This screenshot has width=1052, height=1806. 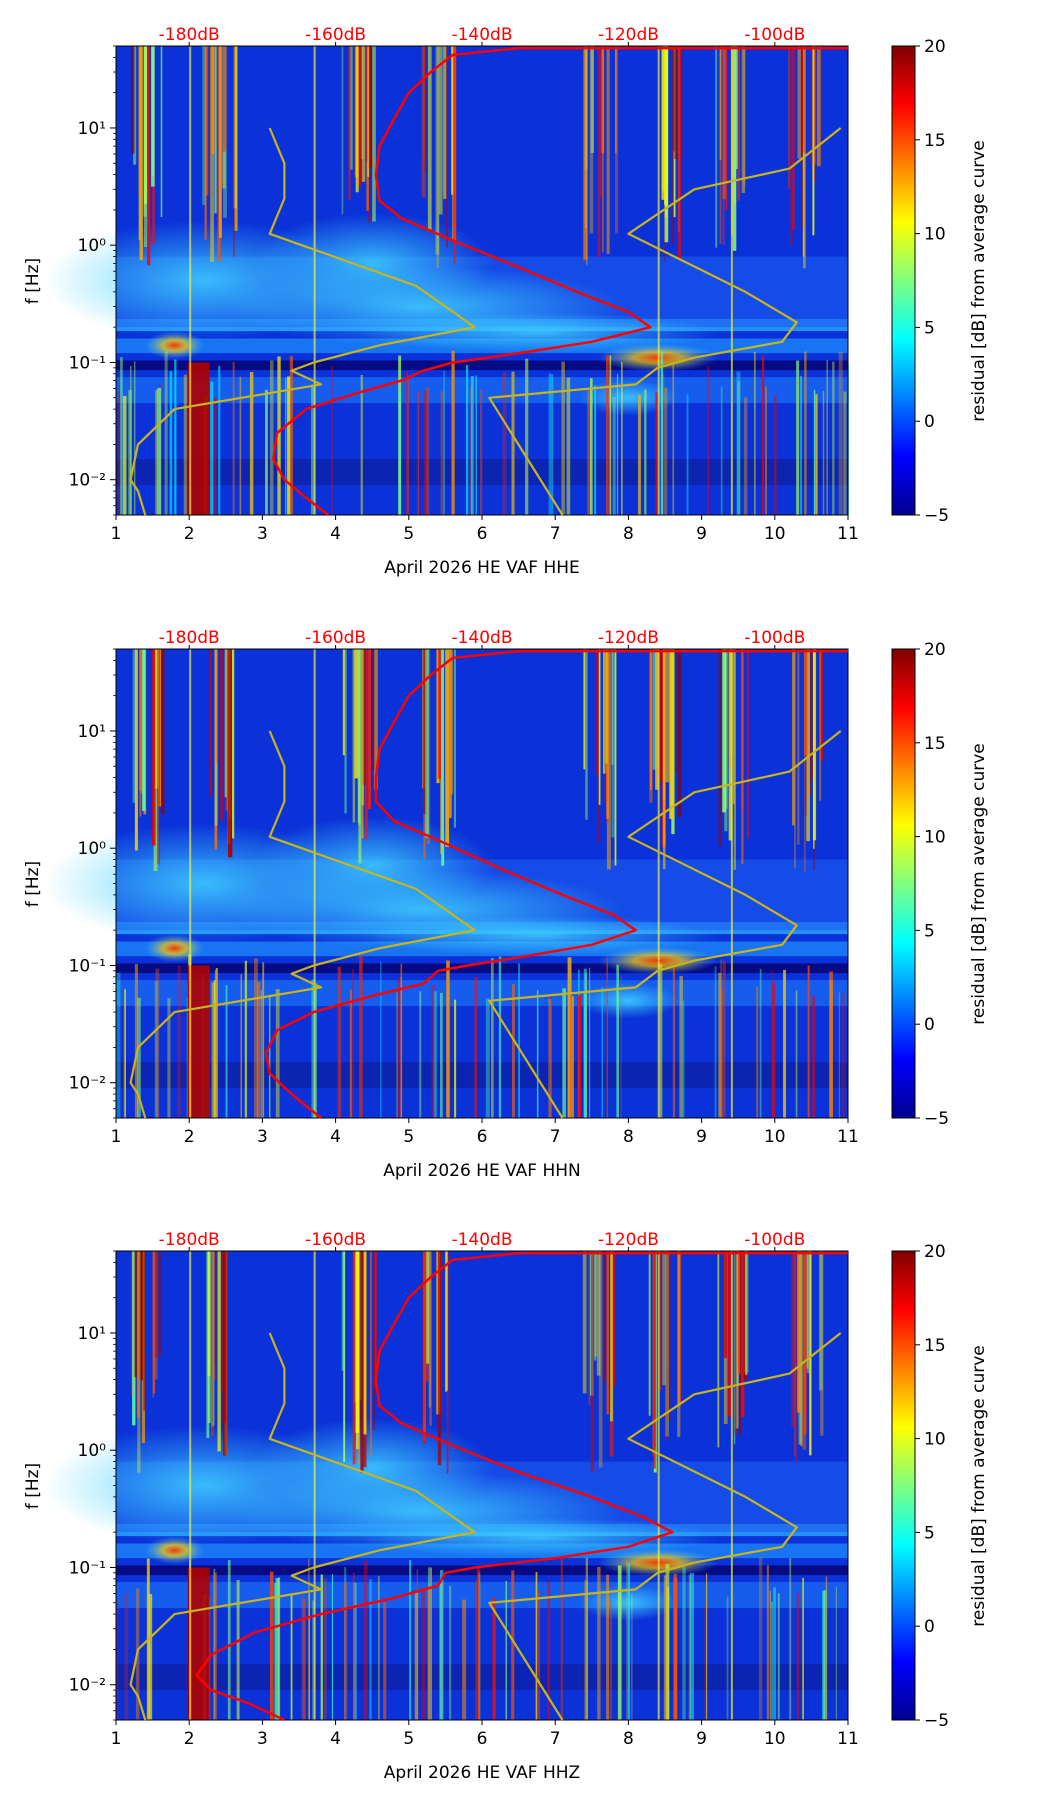 I want to click on x-tick-label: 1, so click(x=116, y=1739).